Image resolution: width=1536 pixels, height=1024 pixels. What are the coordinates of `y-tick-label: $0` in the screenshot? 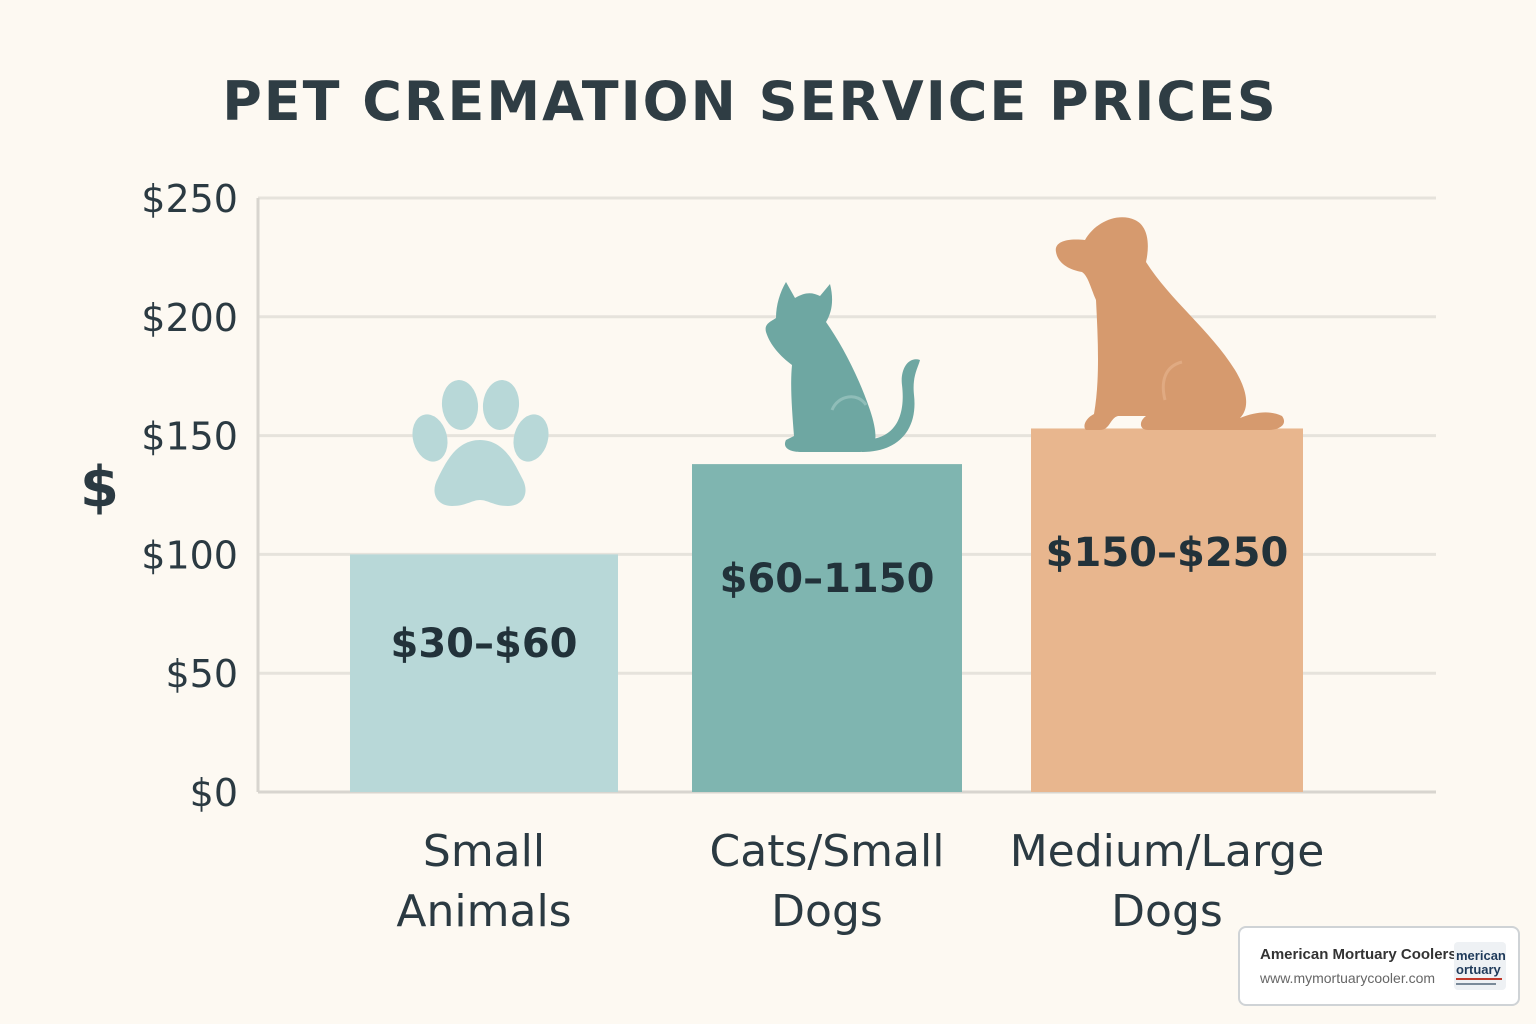 It's located at (214, 793).